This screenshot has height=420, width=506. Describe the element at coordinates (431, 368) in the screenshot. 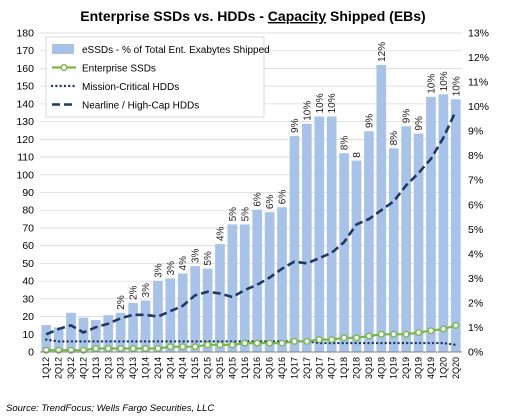

I see `x-axis-tick-label: 4Q19` at that location.